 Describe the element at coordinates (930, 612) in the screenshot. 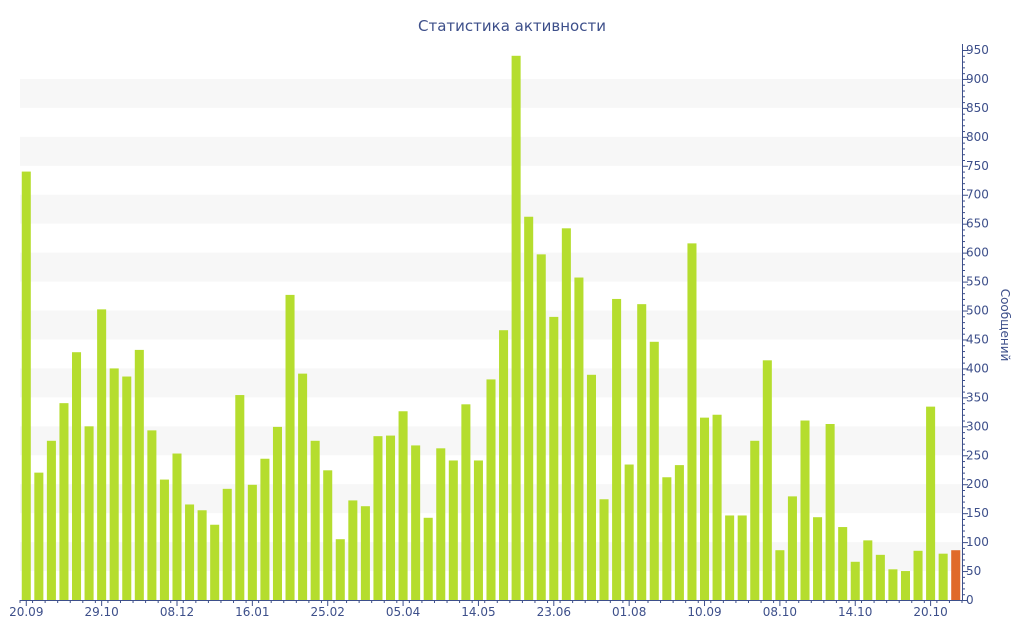

I see `x-tick-label: 20.10` at that location.